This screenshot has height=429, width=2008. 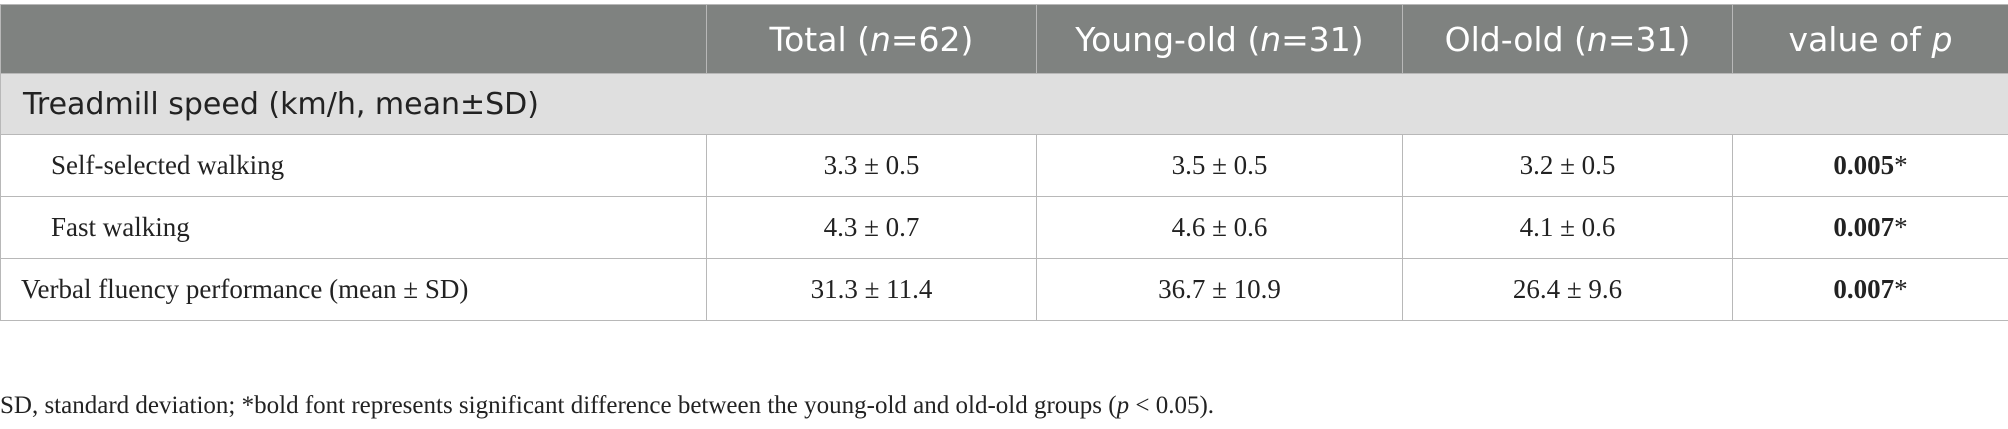 I want to click on cell-young-old: 3.5 ± 0.5, so click(x=1219, y=165).